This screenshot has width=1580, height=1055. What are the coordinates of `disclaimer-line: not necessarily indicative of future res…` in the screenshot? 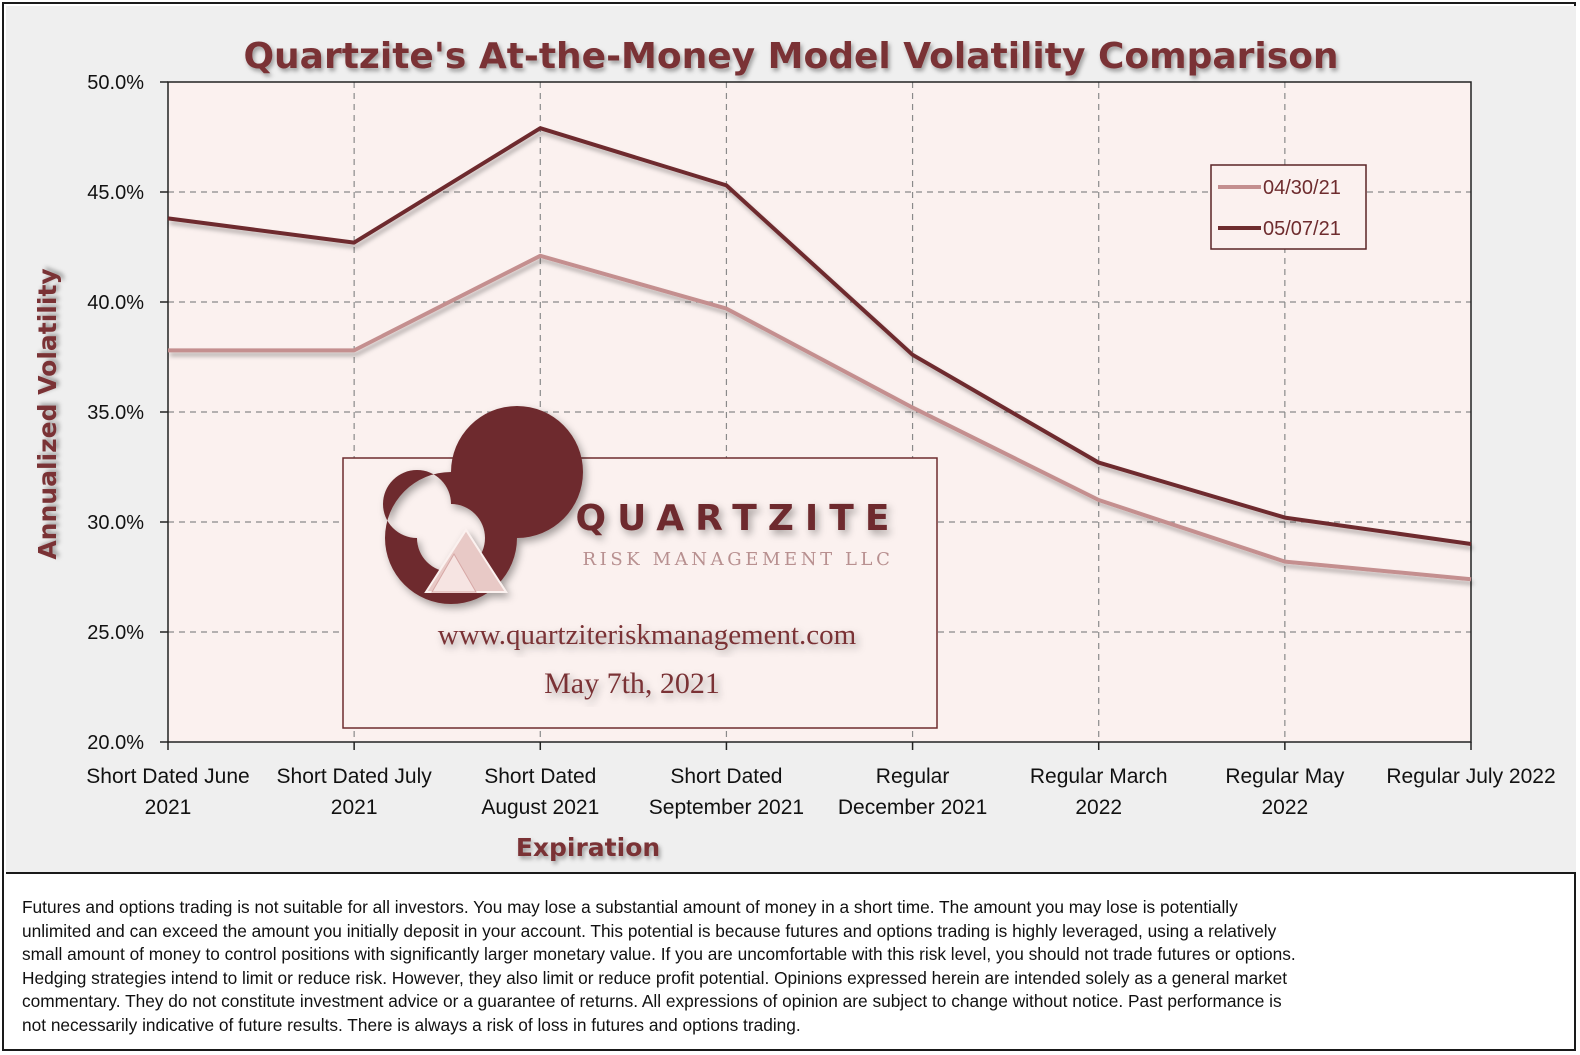 It's located at (411, 1024).